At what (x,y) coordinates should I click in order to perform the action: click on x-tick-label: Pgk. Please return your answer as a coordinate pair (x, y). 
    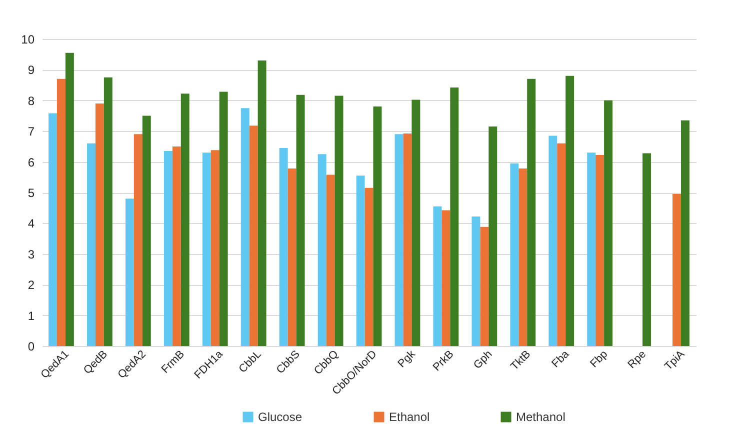
    Looking at the image, I should click on (407, 359).